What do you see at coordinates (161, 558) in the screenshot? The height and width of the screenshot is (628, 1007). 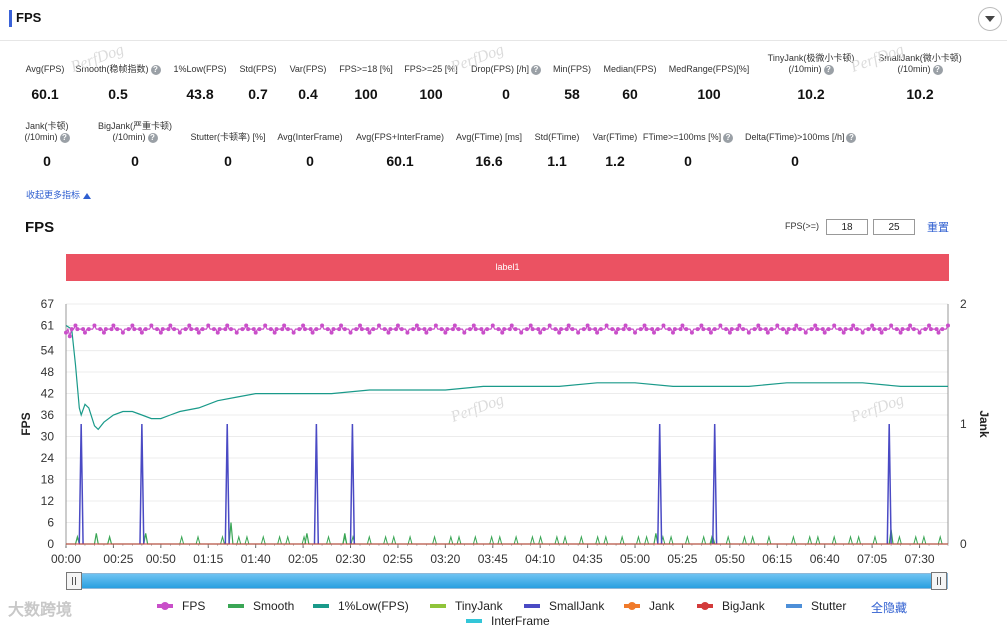 I see `x-tick-label: 00:50` at bounding box center [161, 558].